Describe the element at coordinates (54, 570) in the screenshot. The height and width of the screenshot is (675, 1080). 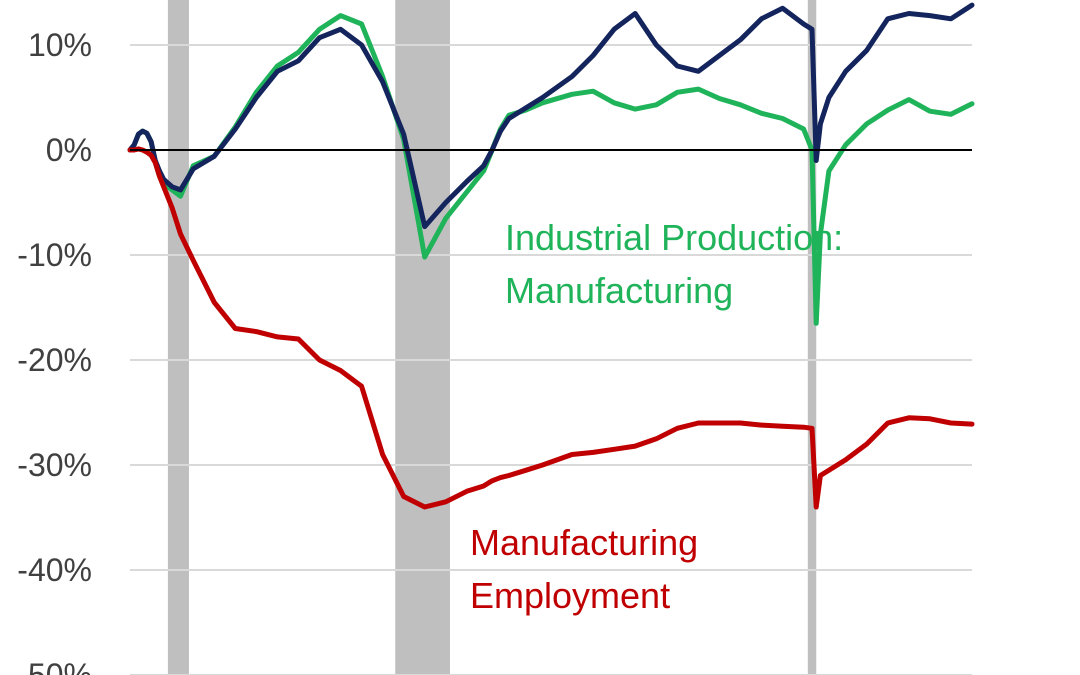
I see `y-tick-label: -40%` at that location.